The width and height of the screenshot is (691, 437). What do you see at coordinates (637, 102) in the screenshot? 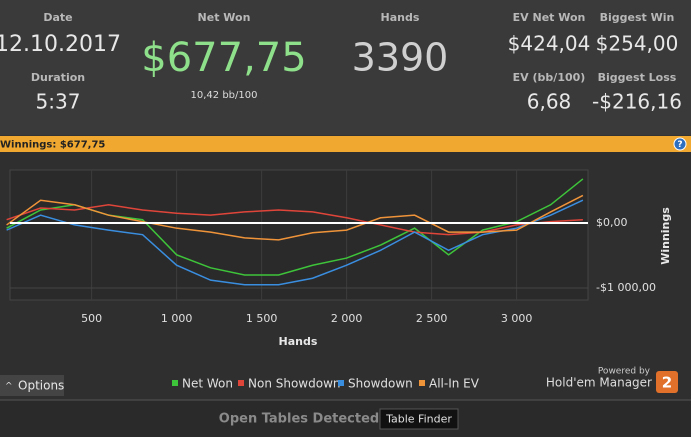
I see `stat-value: -$216,16` at bounding box center [637, 102].